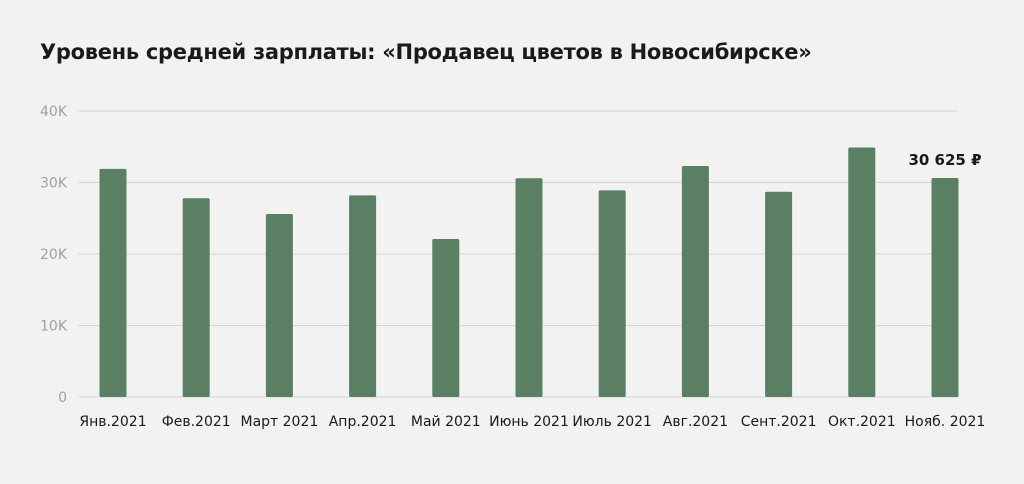 The width and height of the screenshot is (1024, 484). What do you see at coordinates (112, 422) in the screenshot?
I see `x-tick-label: Янв.2021` at bounding box center [112, 422].